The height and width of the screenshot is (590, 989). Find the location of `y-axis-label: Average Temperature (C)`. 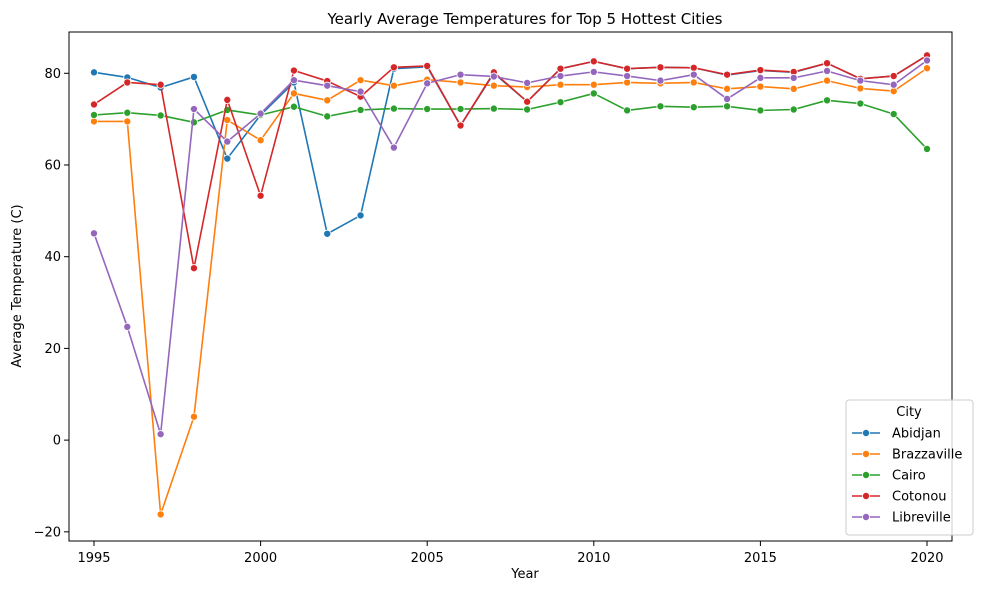

y-axis-label: Average Temperature (C) is located at coordinates (17, 285).